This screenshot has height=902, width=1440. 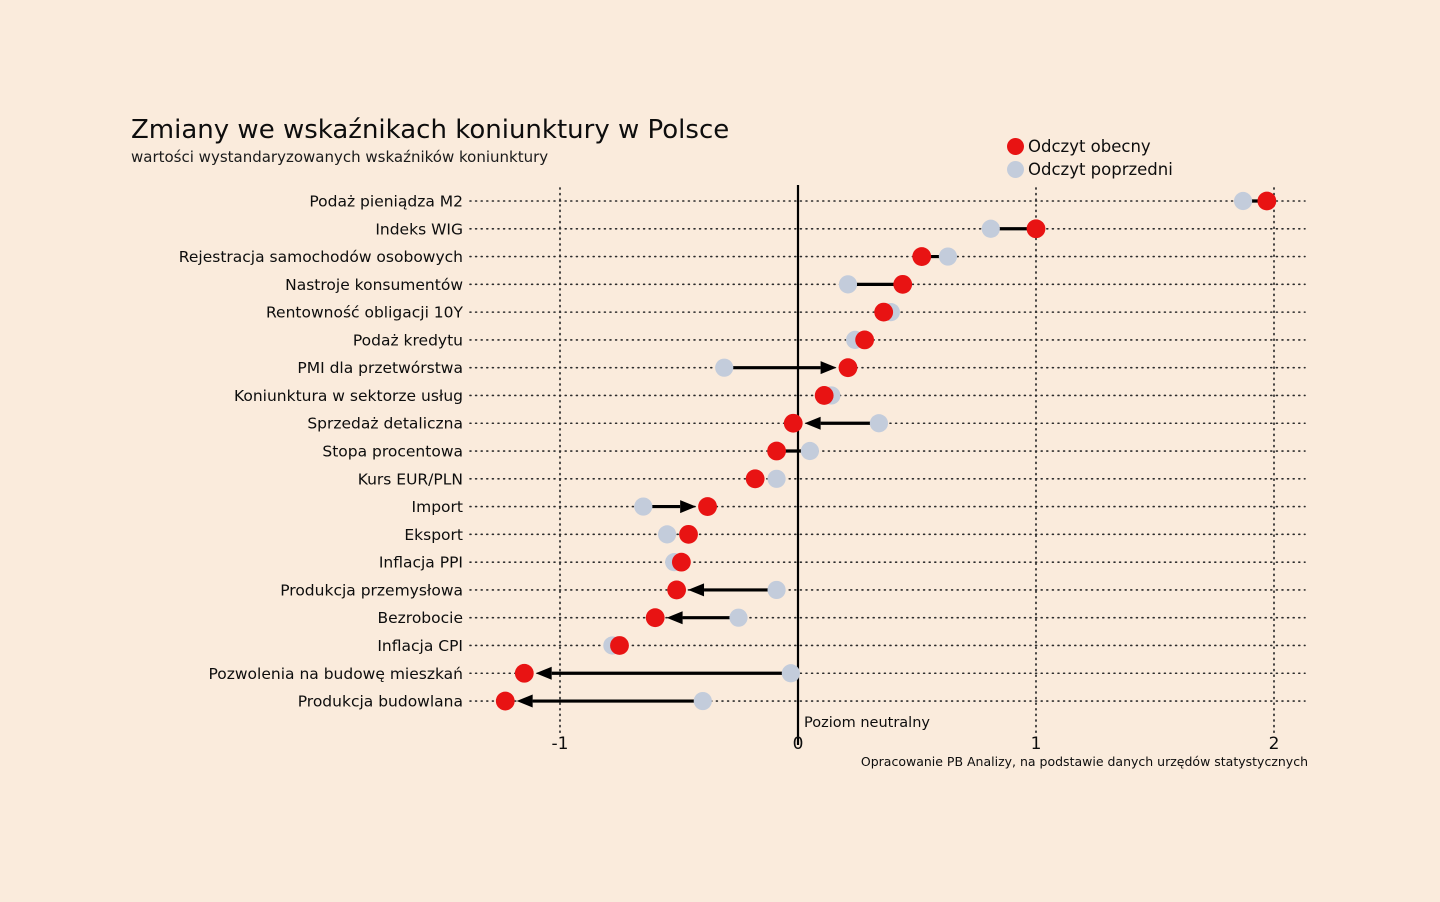 I want to click on row-label: Import, so click(x=437, y=507).